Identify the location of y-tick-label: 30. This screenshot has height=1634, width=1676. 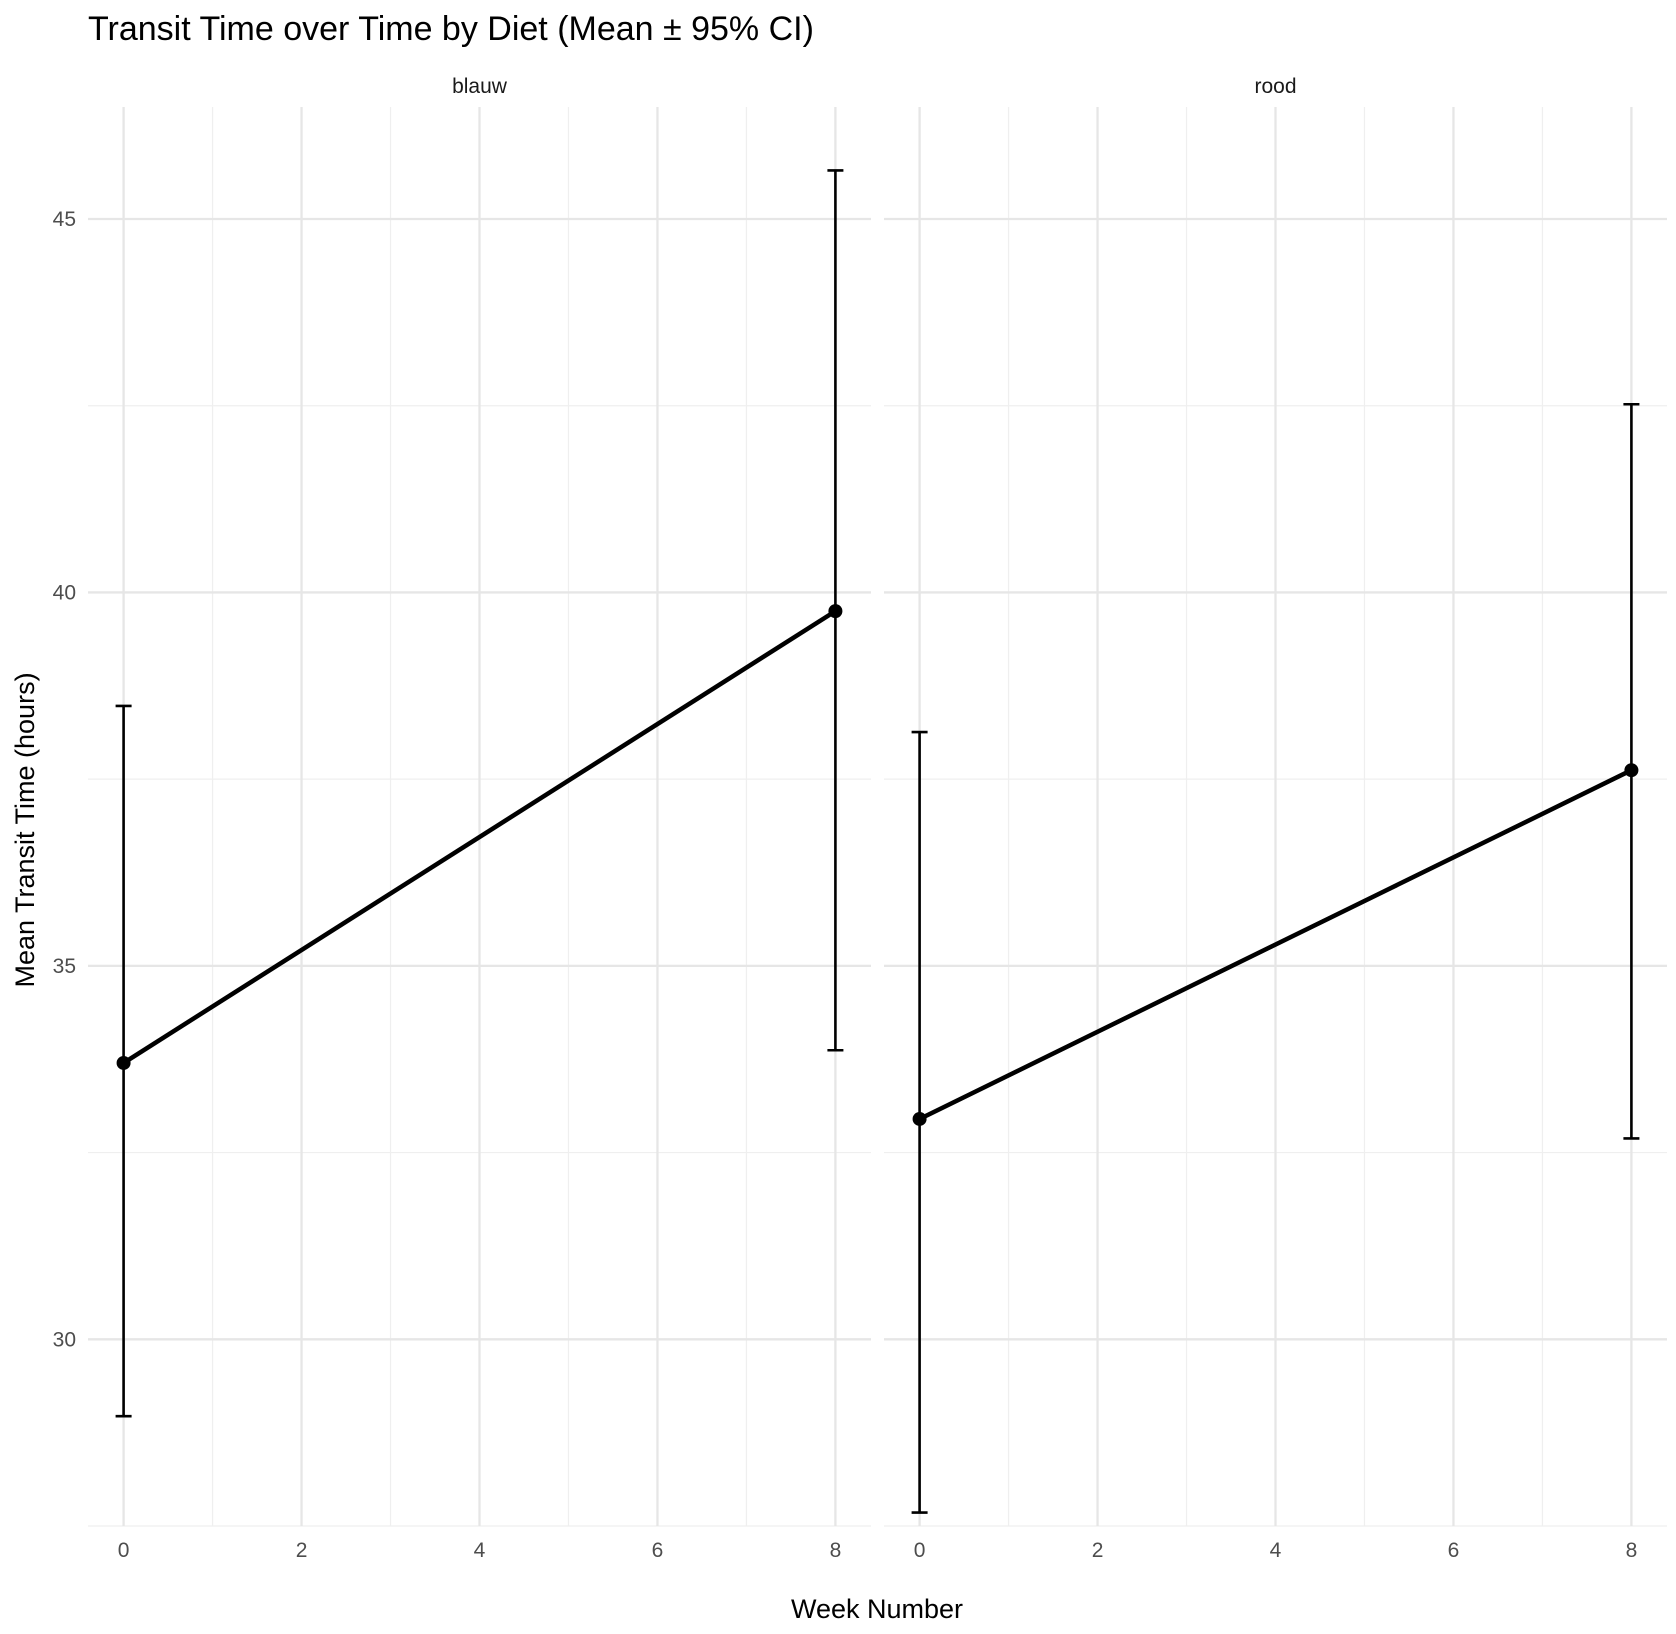
(64, 1339).